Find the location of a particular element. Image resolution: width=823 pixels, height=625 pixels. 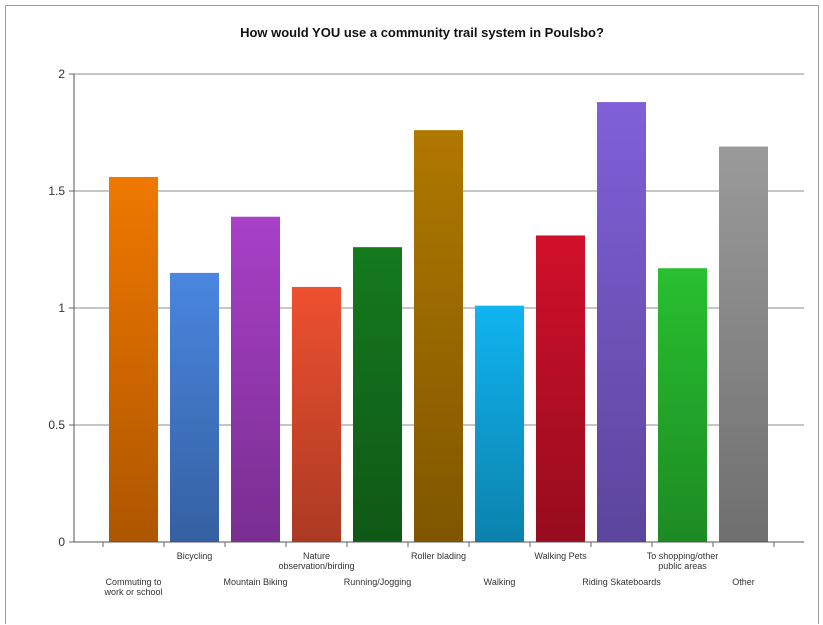

y-tick-label: 0.5 is located at coordinates (56, 425).